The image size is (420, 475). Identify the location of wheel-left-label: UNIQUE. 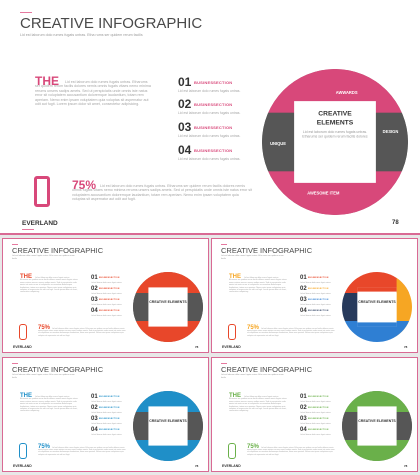
(278, 143).